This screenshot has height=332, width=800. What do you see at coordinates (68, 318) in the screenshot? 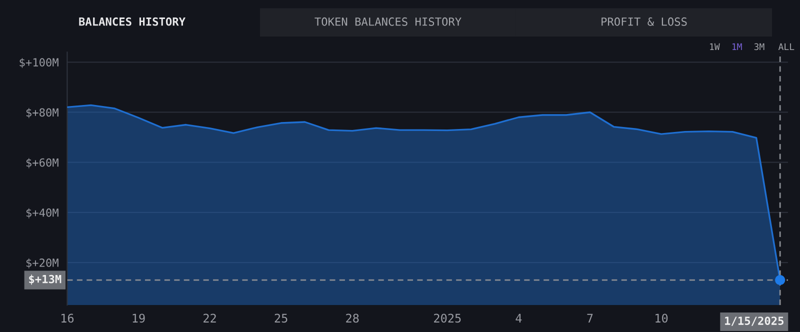
I see `x-tick-label: 16` at bounding box center [68, 318].